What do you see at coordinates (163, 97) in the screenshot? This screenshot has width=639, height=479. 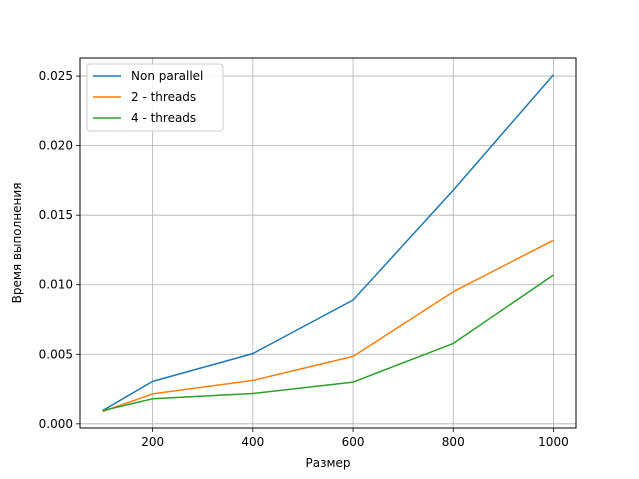 I see `legend-label-1: 2 - threads` at bounding box center [163, 97].